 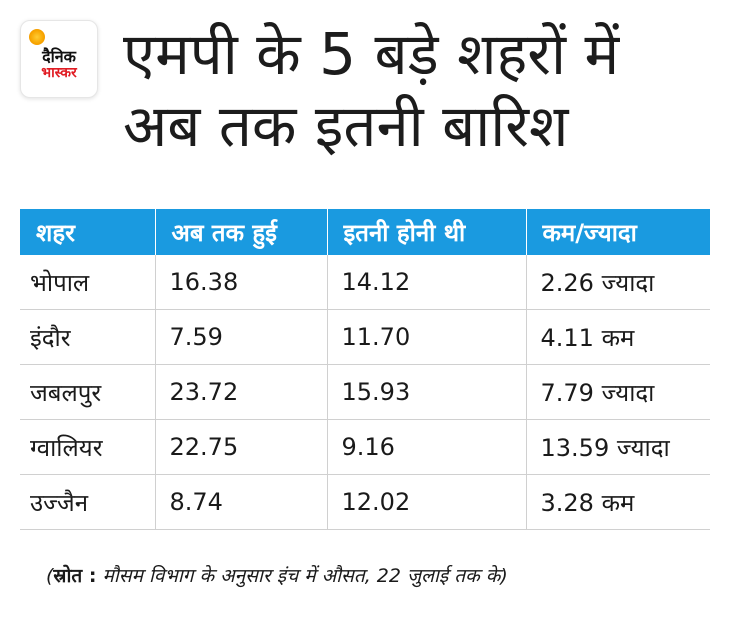 I want to click on table-row: इंदौर 7.59 11.70 4.11 कम, so click(x=365, y=337).